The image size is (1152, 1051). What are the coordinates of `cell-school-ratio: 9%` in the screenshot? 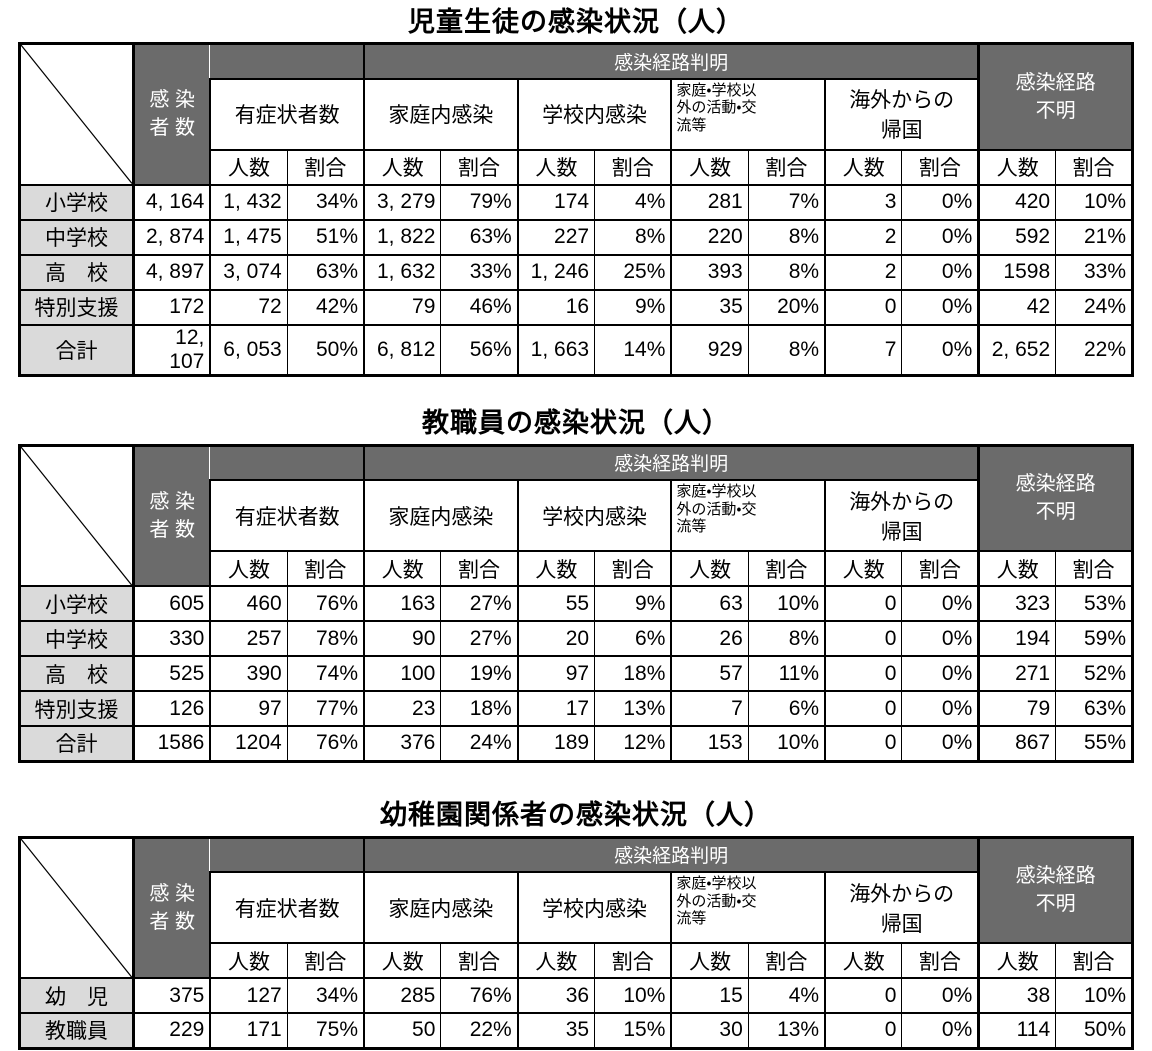 It's located at (633, 603).